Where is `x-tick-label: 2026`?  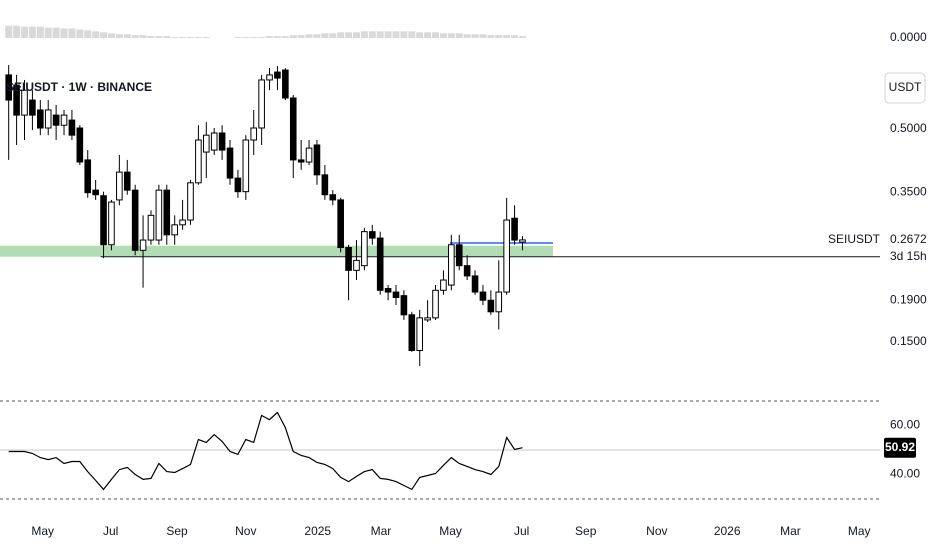 x-tick-label: 2026 is located at coordinates (727, 531).